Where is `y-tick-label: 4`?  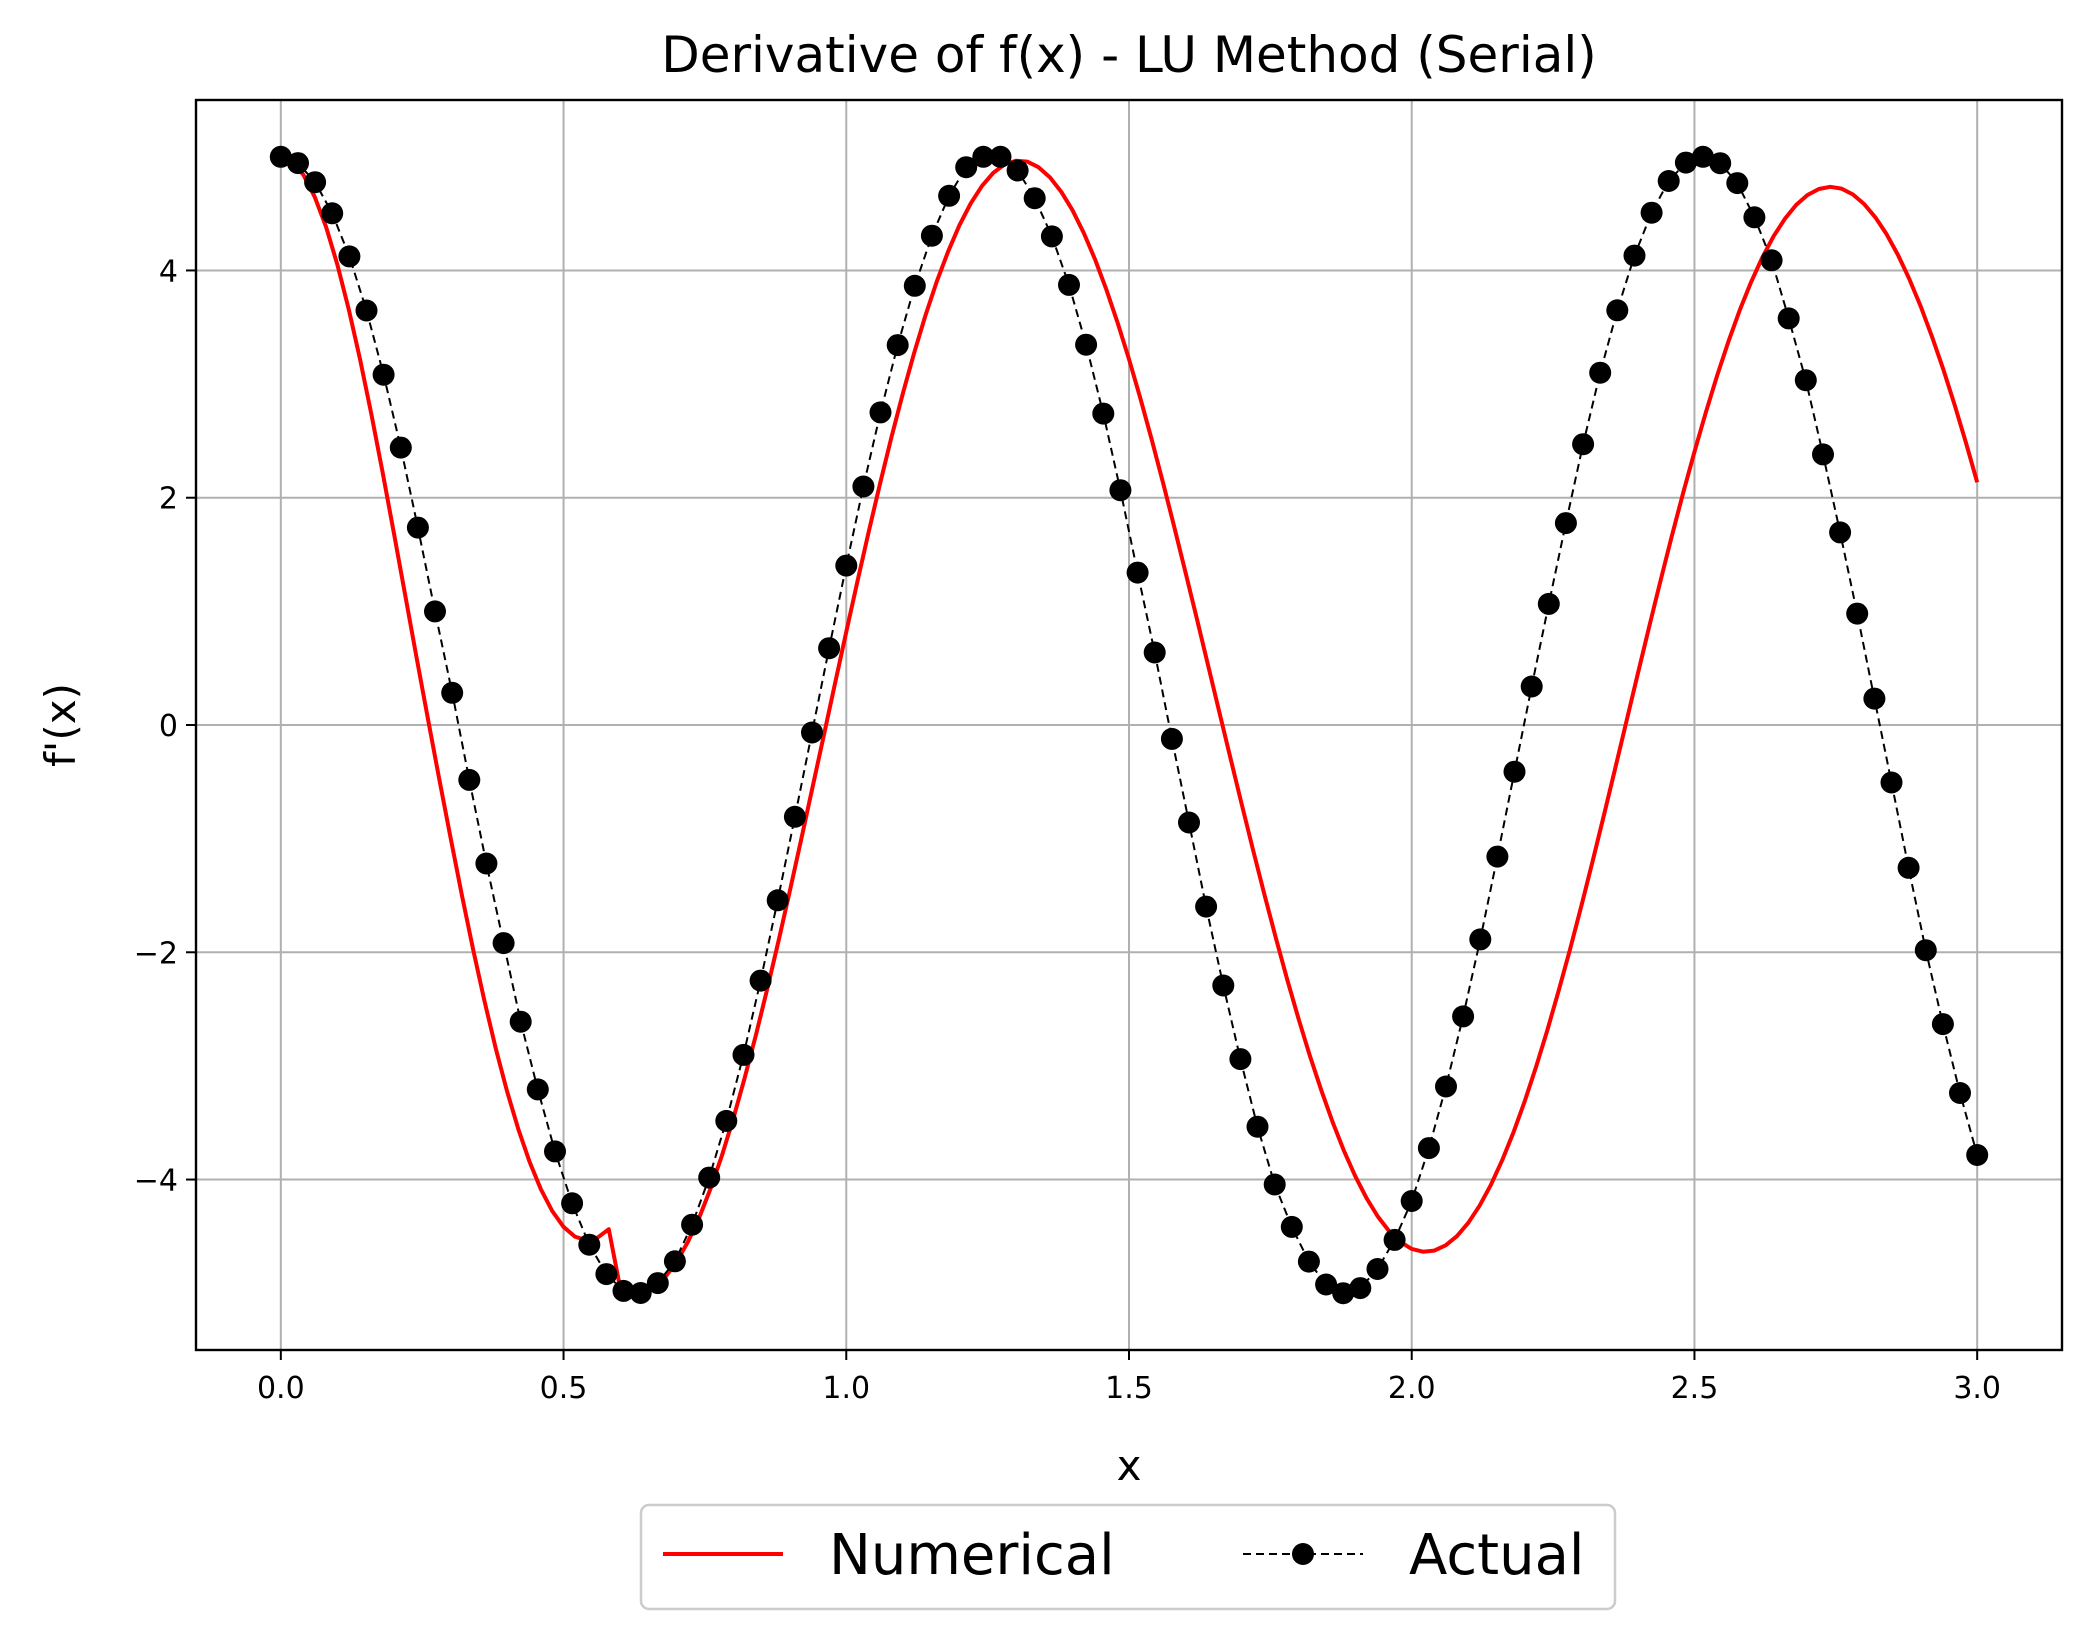 y-tick-label: 4 is located at coordinates (168, 271).